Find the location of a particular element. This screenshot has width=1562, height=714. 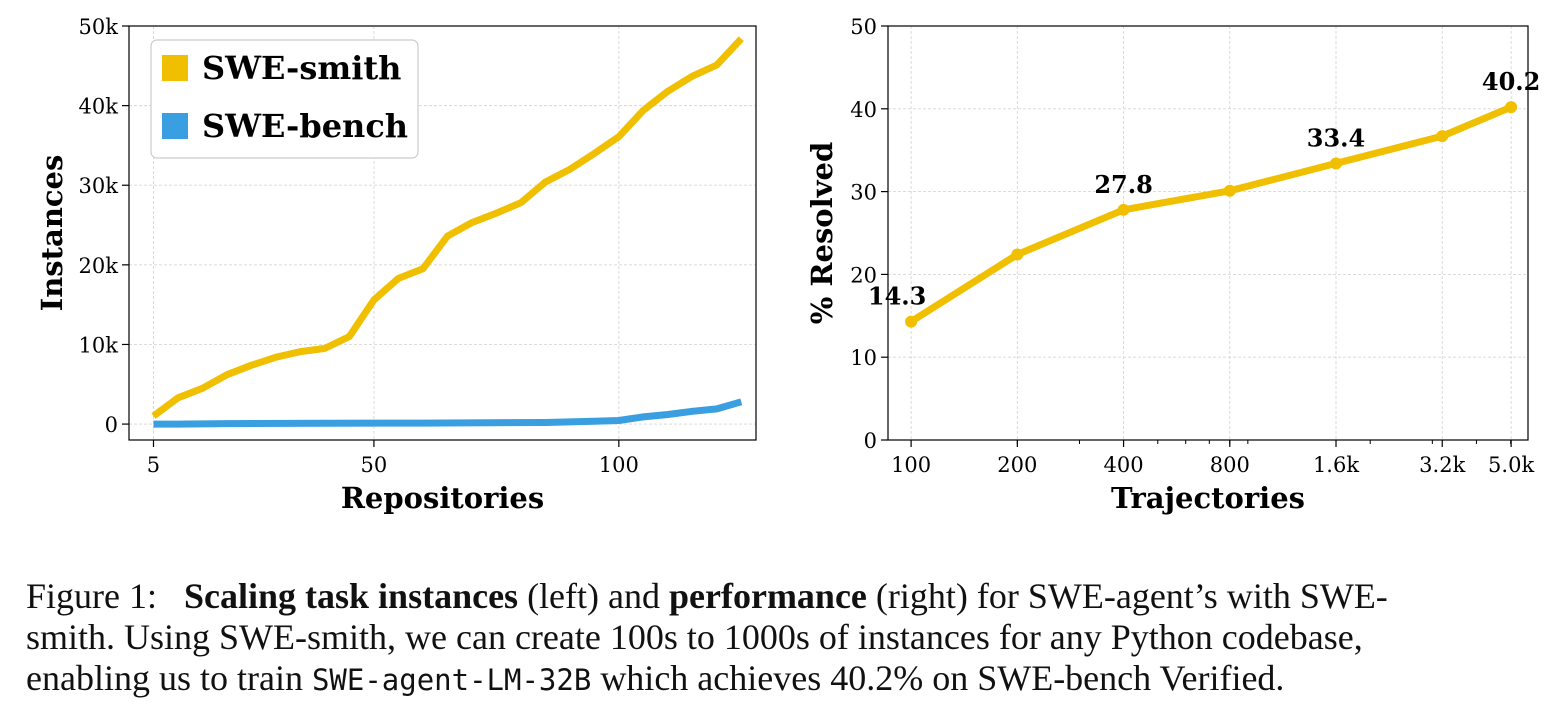

legend: SWE-smith SWE-bench is located at coordinates (284, 99).